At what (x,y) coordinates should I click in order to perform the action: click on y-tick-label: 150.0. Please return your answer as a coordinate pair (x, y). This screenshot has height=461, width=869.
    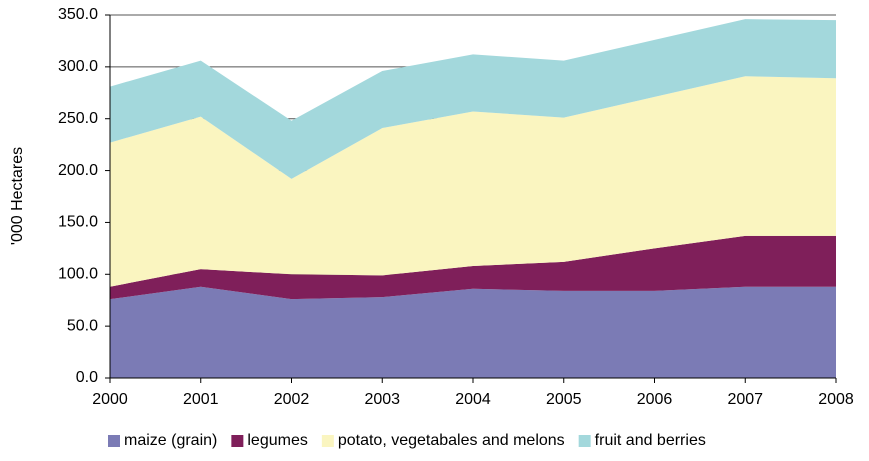
    Looking at the image, I should click on (78, 222).